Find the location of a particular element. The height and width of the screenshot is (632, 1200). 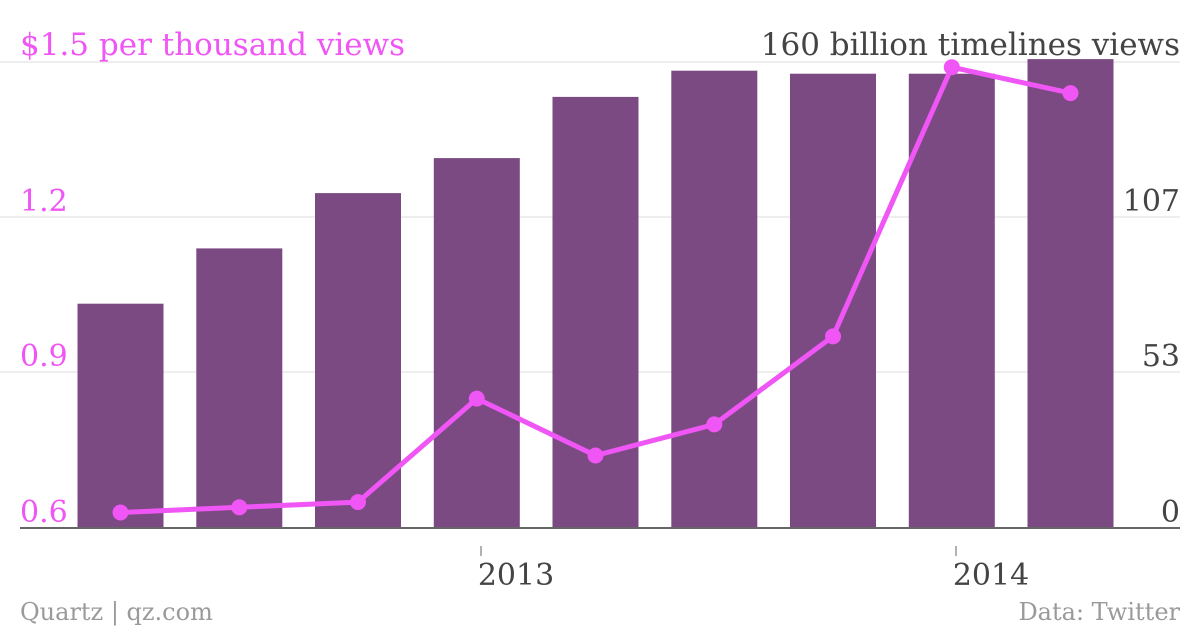

x-tick-label: 2014 is located at coordinates (991, 575).